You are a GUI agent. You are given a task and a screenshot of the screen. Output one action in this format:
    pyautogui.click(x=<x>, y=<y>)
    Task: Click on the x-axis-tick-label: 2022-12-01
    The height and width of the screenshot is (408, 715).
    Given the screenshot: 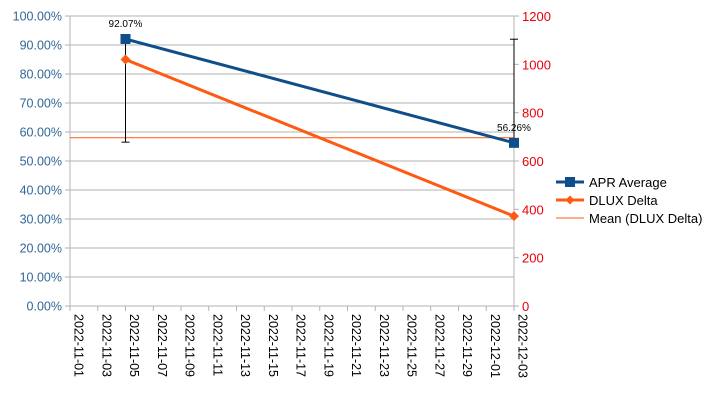 What is the action you would take?
    pyautogui.click(x=495, y=346)
    